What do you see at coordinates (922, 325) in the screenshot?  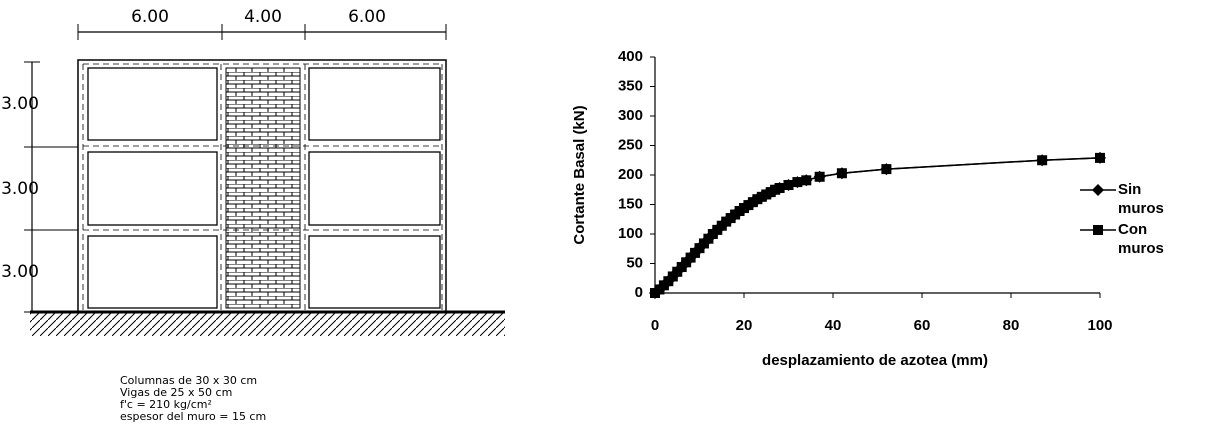 I see `x-tick-label: 60` at bounding box center [922, 325].